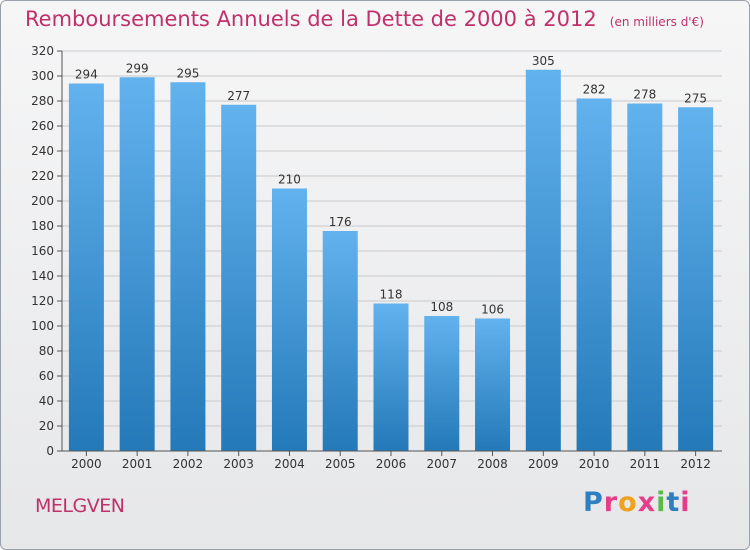 Image resolution: width=750 pixels, height=550 pixels. I want to click on bar-2000, so click(86, 267).